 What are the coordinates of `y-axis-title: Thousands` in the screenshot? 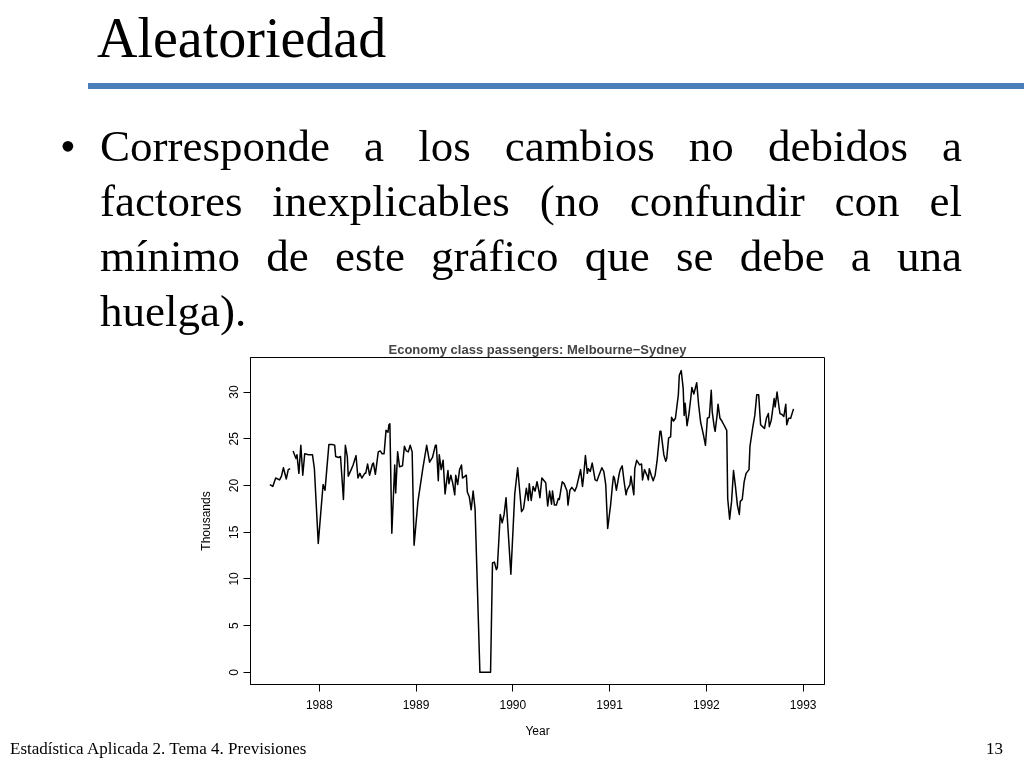 It's located at (205, 521).